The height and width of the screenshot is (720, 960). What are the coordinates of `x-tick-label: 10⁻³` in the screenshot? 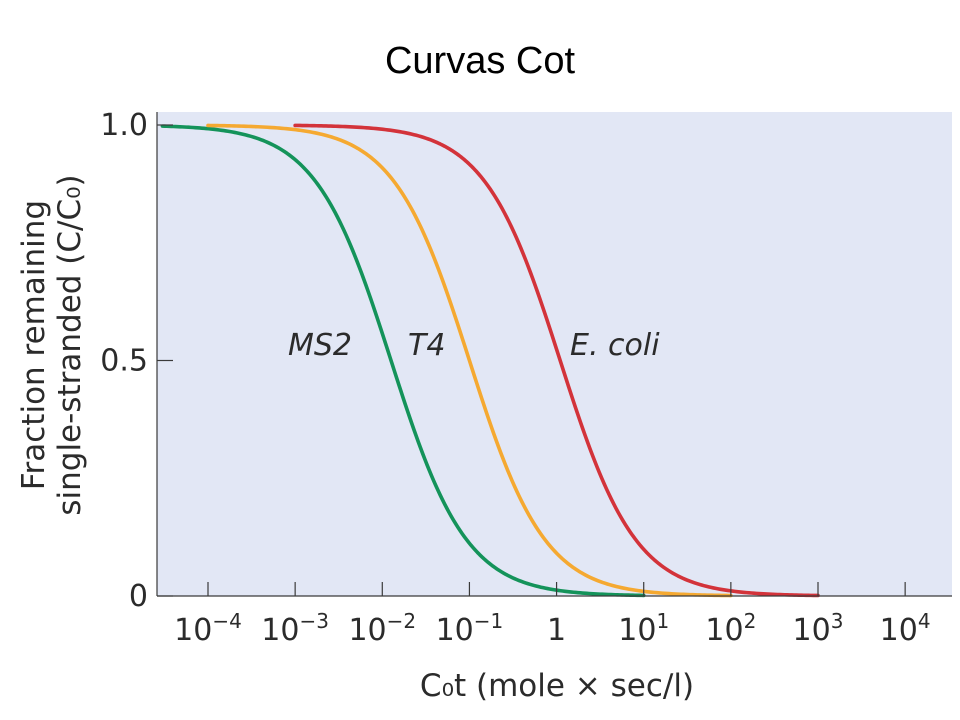 It's located at (295, 628).